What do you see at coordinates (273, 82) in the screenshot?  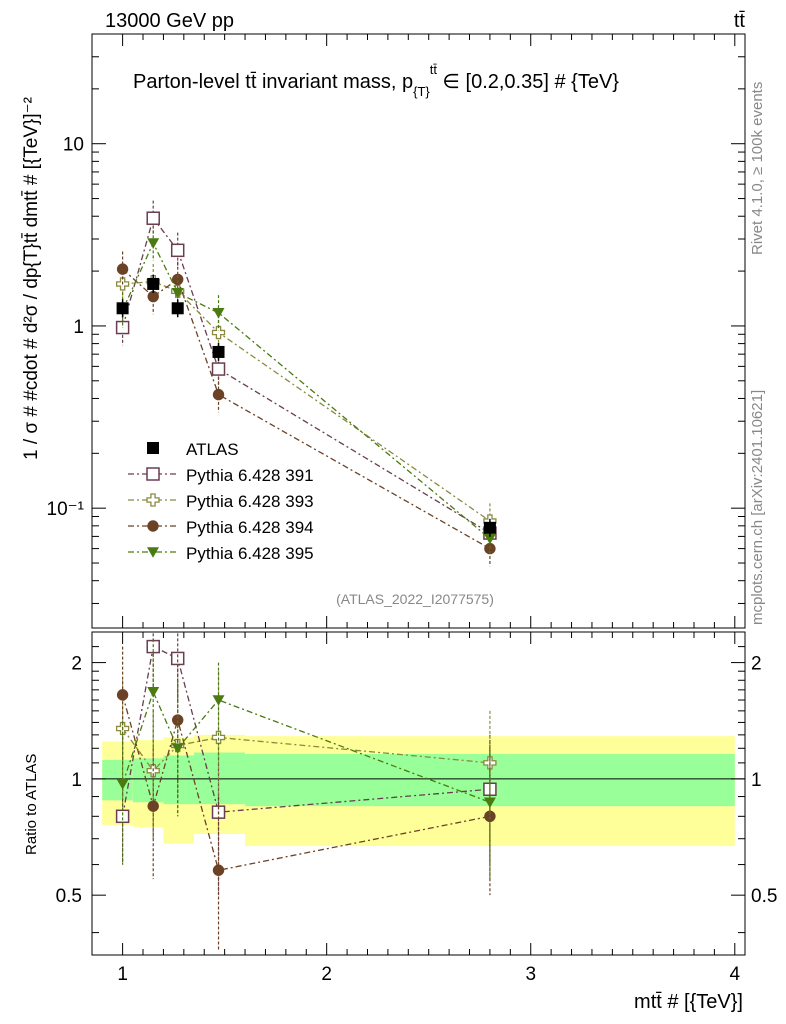 I see `title-main: Parton-level tt̄ invariant mass, p` at bounding box center [273, 82].